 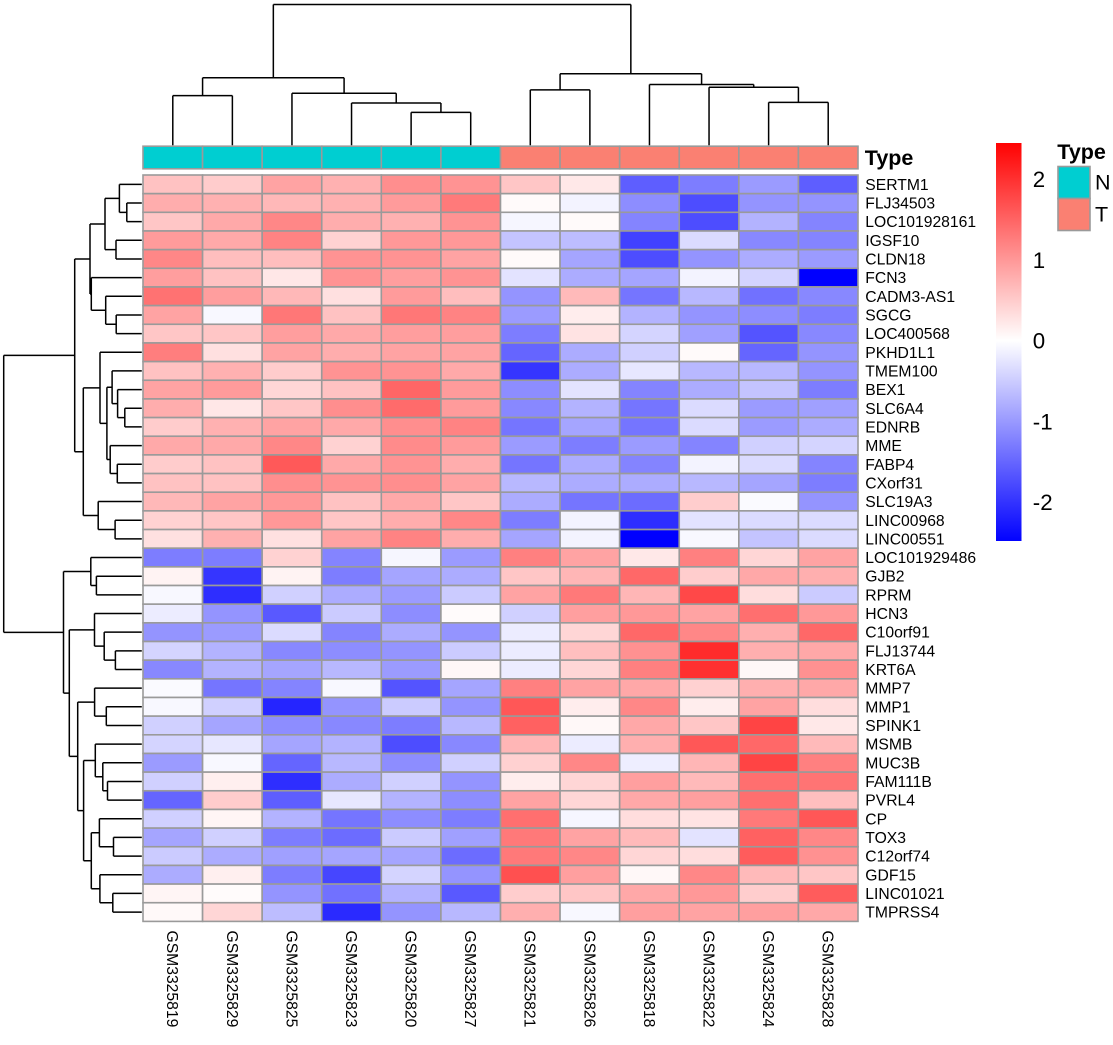 I want to click on svg-text: SERTM1, so click(x=896, y=185).